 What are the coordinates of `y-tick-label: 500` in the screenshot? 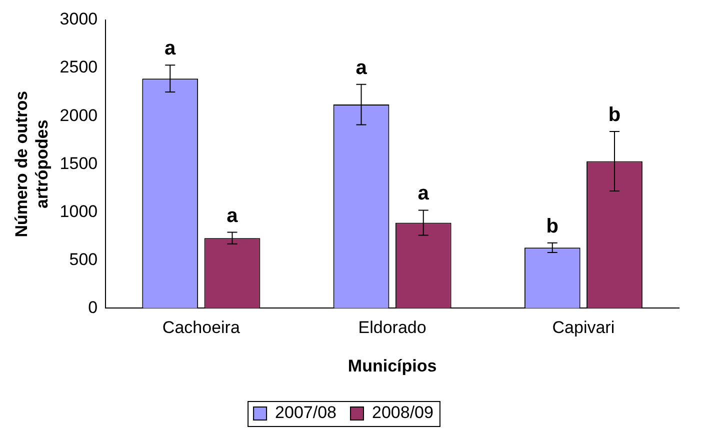 It's located at (83, 259).